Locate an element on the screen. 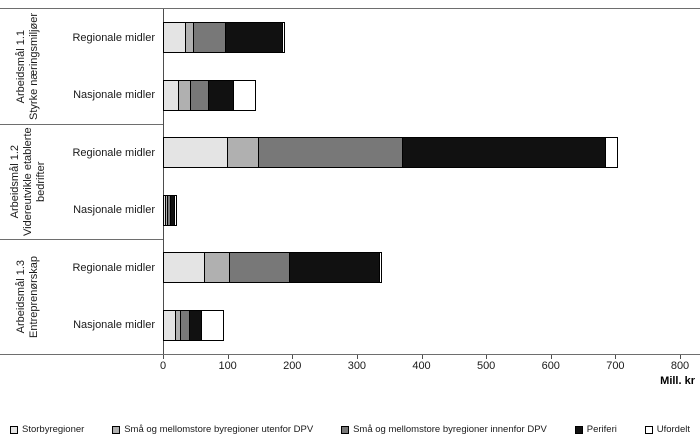 The width and height of the screenshot is (700, 443). x-tick-label: 600 is located at coordinates (550, 366).